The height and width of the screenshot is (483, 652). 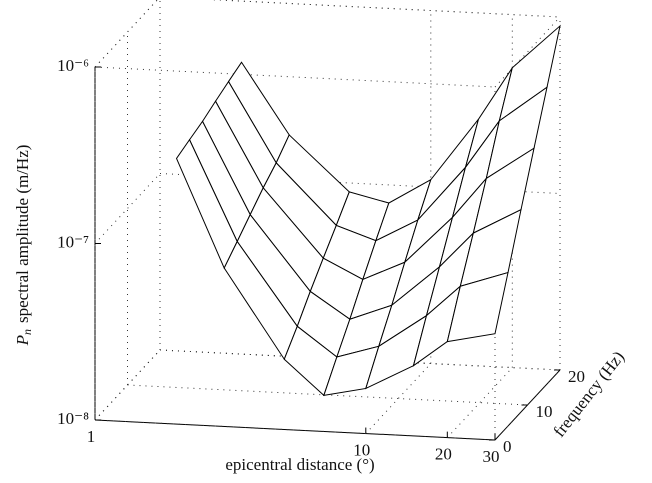 What do you see at coordinates (22, 234) in the screenshot?
I see `z-axis-text: spectral amplitude (m/Hz)` at bounding box center [22, 234].